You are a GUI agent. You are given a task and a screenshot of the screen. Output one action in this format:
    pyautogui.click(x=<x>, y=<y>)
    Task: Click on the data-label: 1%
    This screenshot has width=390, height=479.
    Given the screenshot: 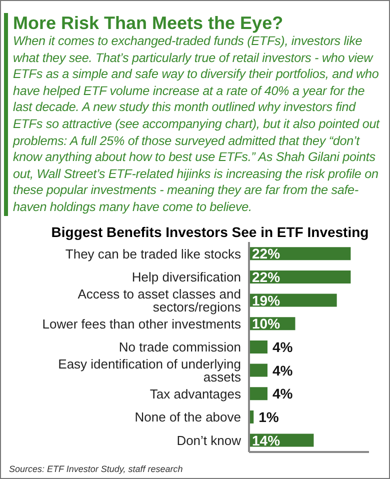 What is the action you would take?
    pyautogui.click(x=269, y=416)
    